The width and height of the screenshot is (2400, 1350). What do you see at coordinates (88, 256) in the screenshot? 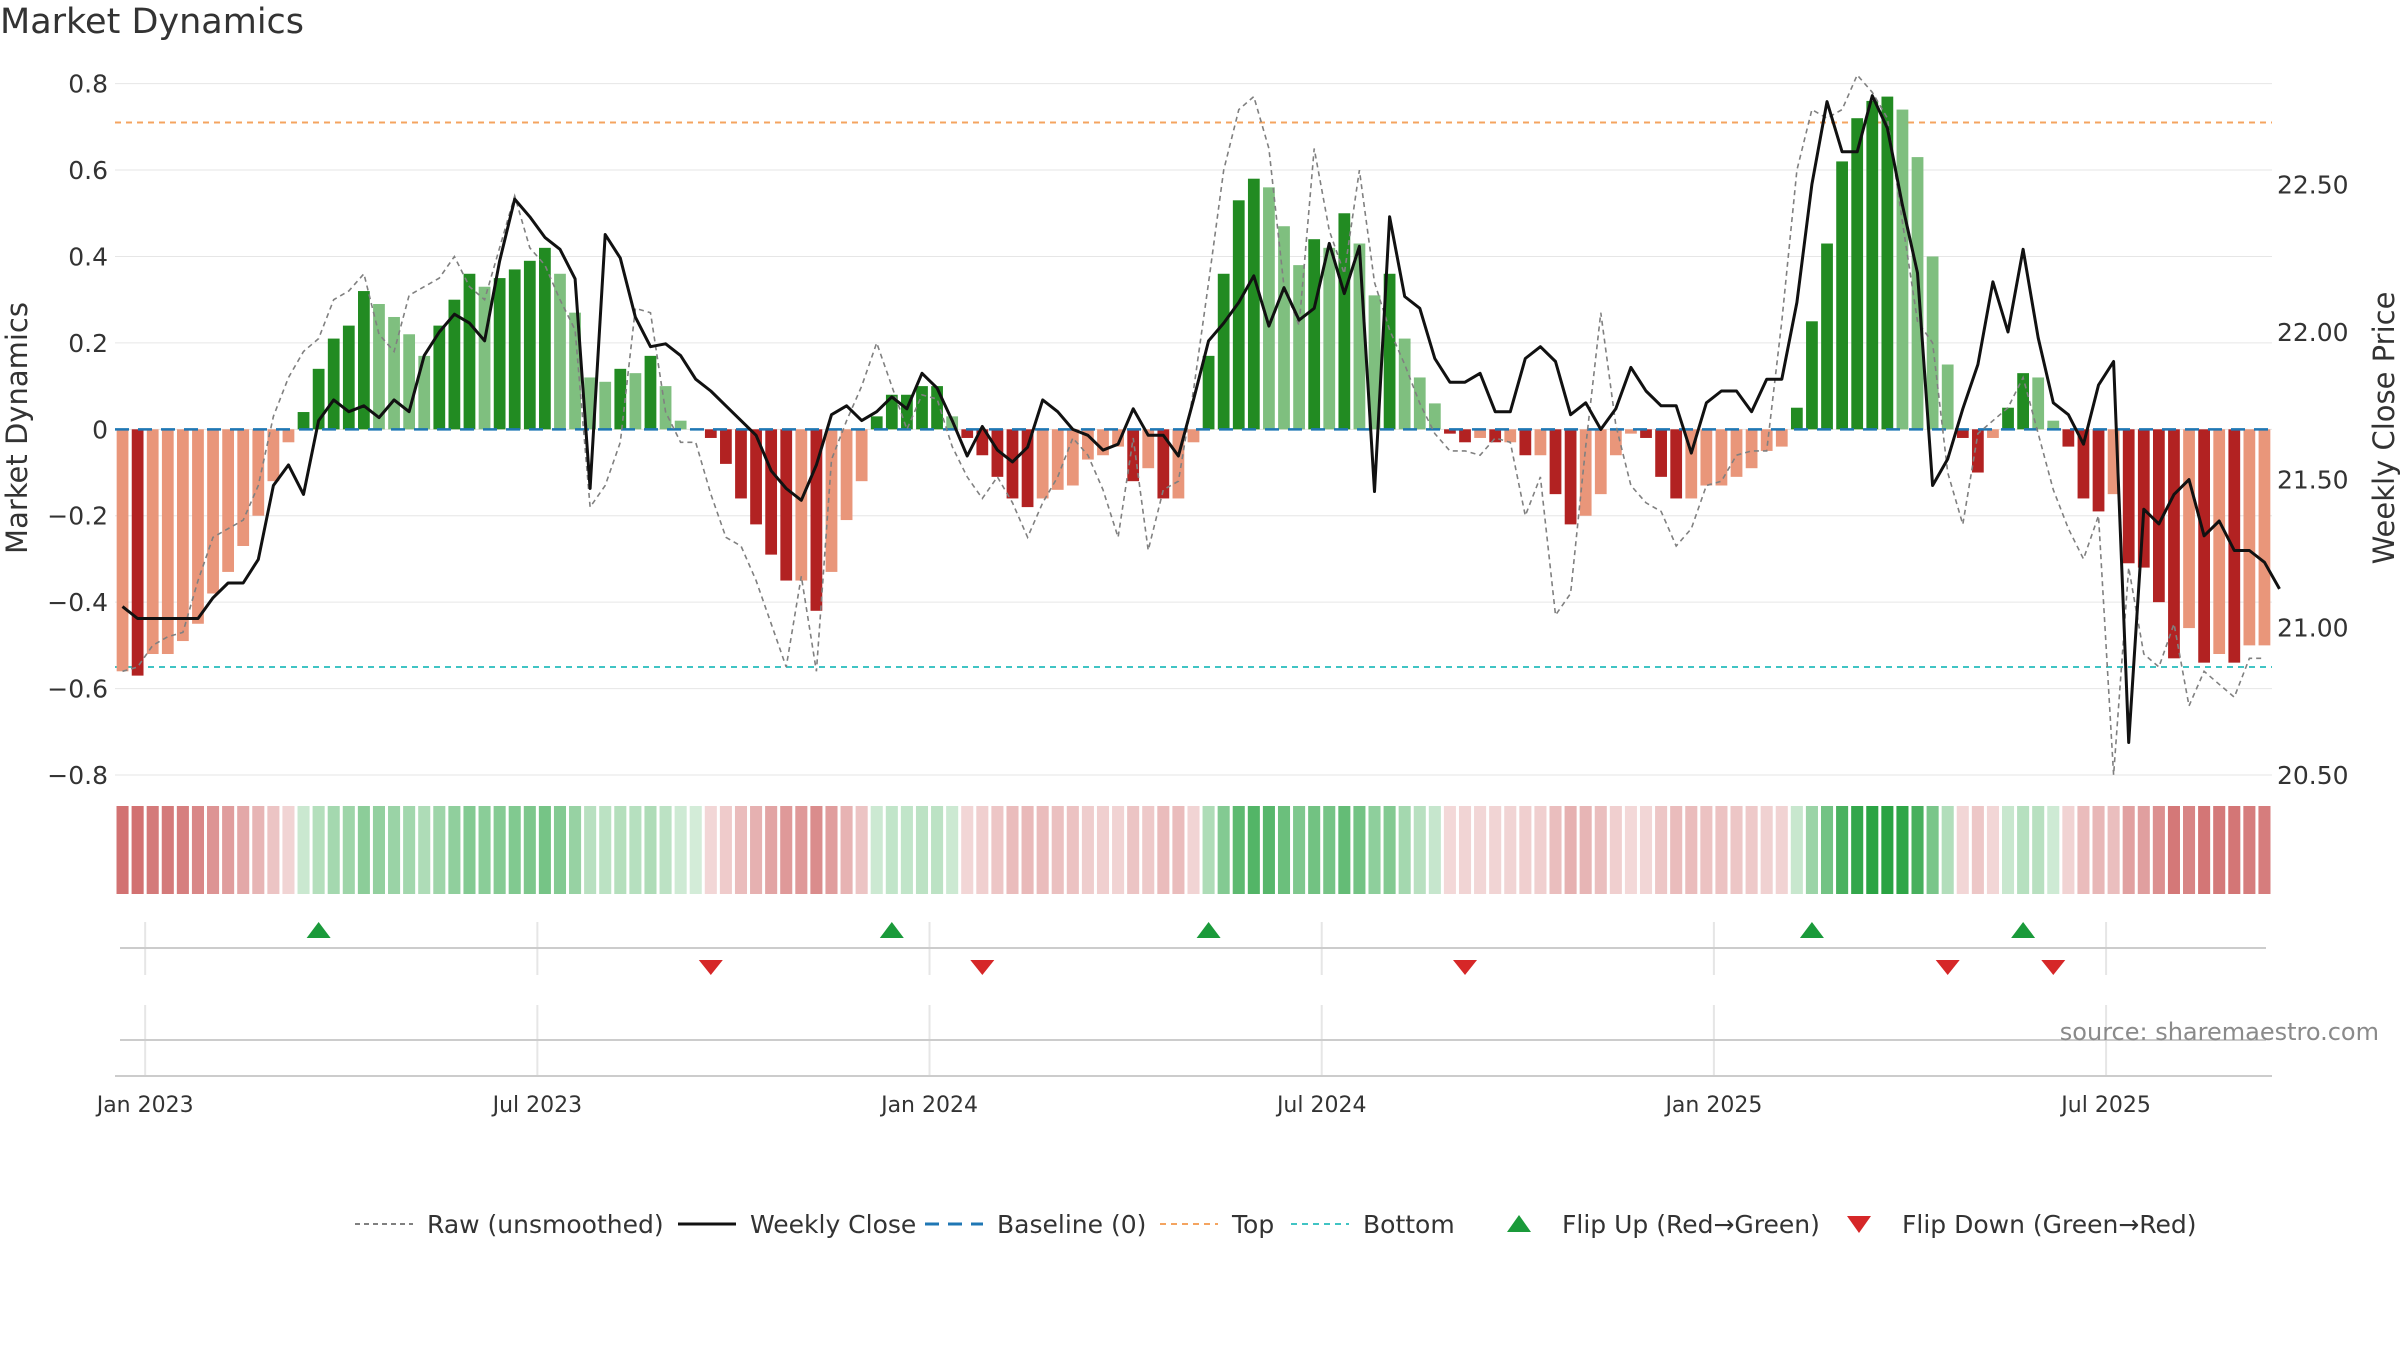
I see `left-tick-label: 0.4` at bounding box center [88, 256].